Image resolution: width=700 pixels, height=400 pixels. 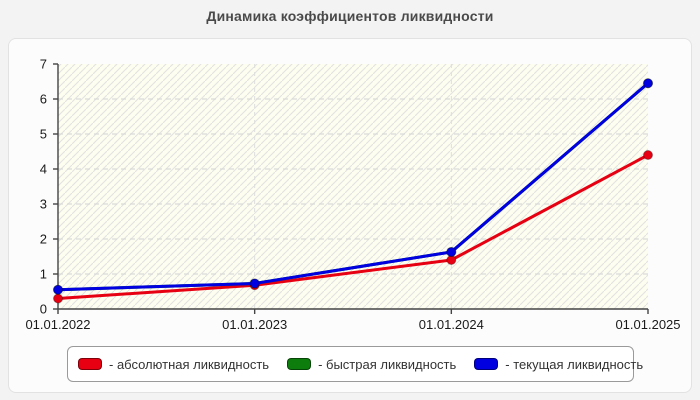 What do you see at coordinates (43, 134) in the screenshot?
I see `svg-text: 5` at bounding box center [43, 134].